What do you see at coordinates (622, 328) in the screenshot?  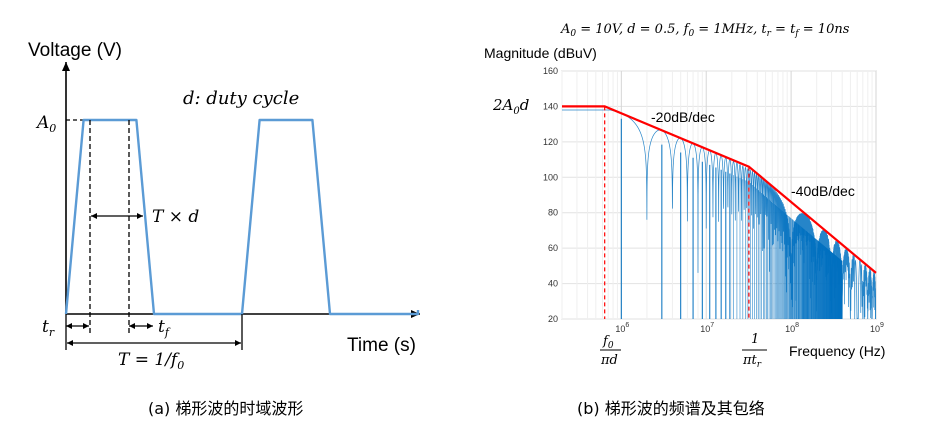 I see `x-tick-label: 10⁶` at bounding box center [622, 328].